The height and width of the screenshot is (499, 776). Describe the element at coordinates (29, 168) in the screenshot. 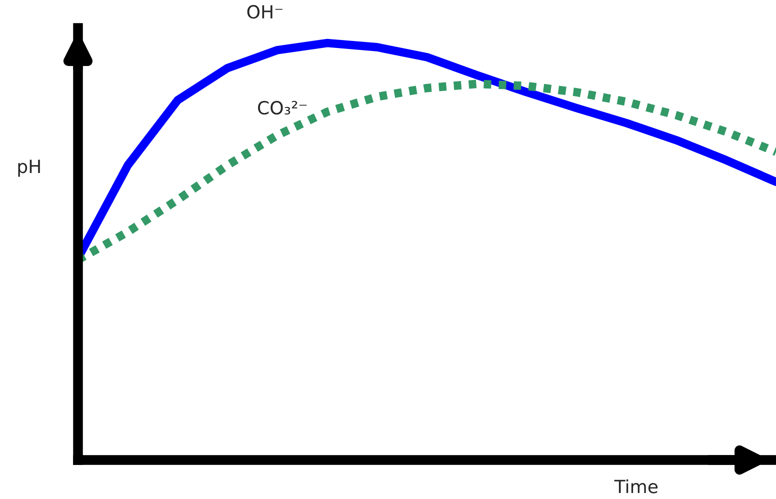

I see `y-axis-title: pH` at that location.